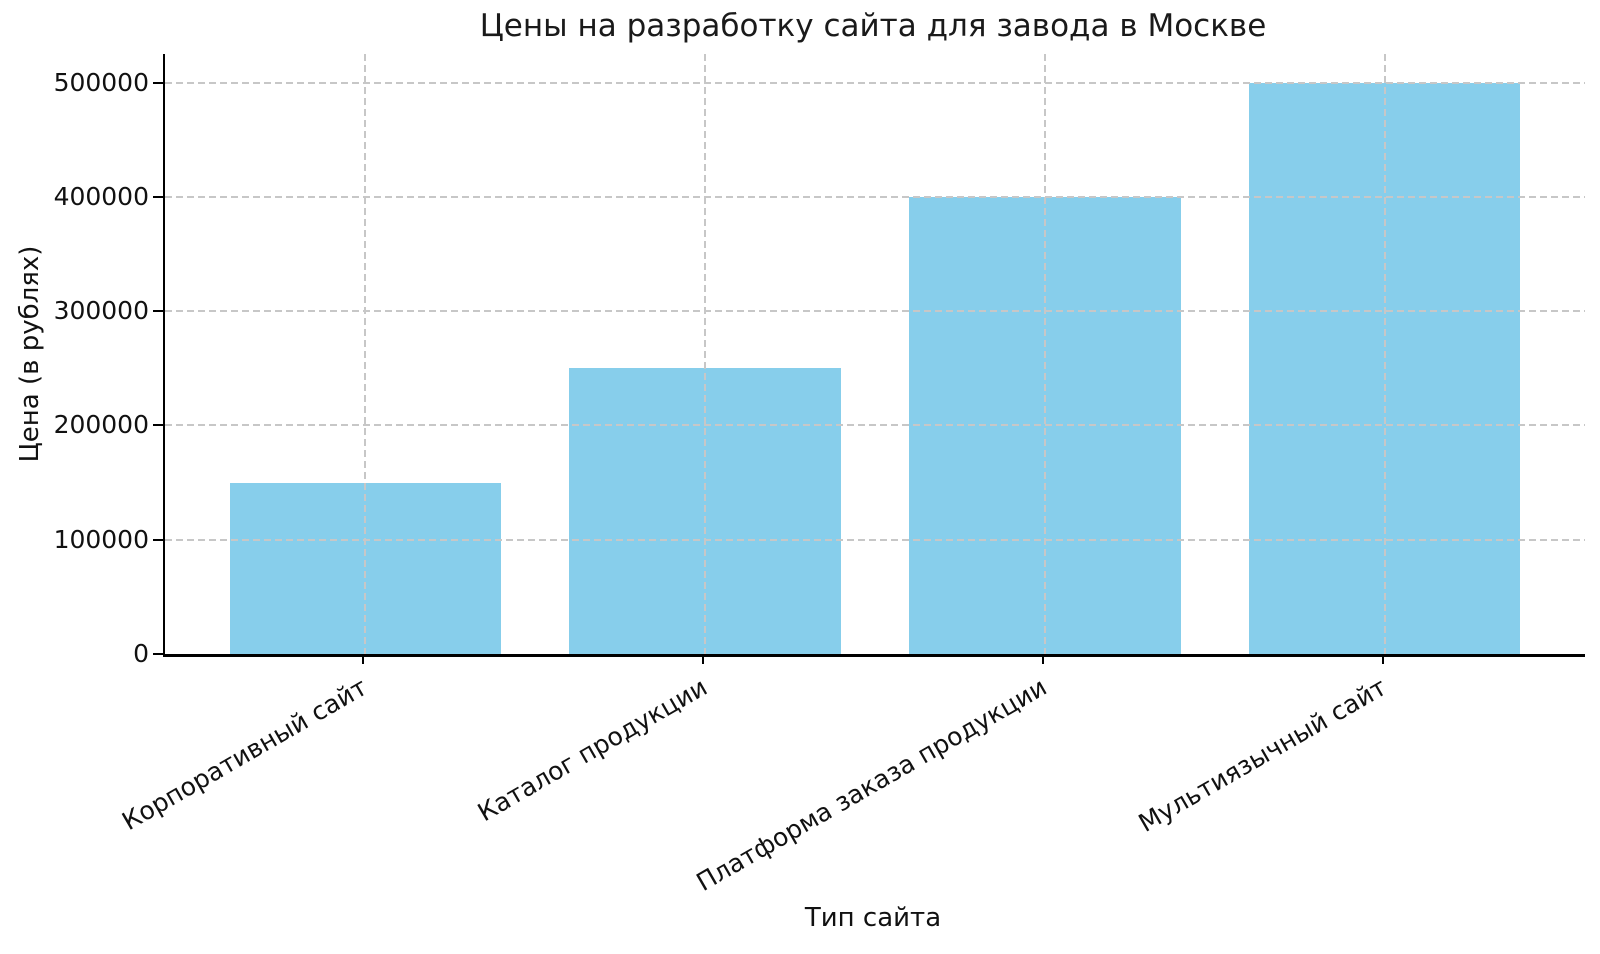 The width and height of the screenshot is (1600, 954). Describe the element at coordinates (244, 754) in the screenshot. I see `xtick-label-0: Корпоративный сайт` at that location.